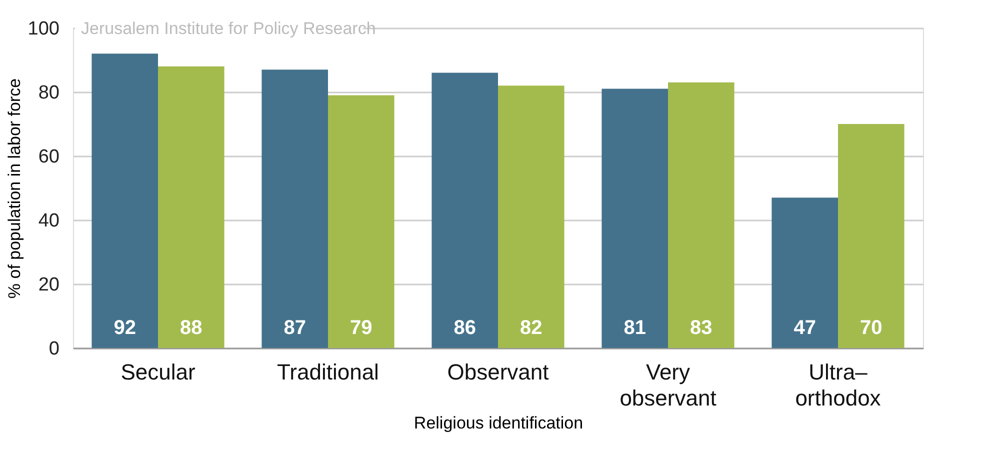  What do you see at coordinates (531, 328) in the screenshot?
I see `data-label: 82` at bounding box center [531, 328].